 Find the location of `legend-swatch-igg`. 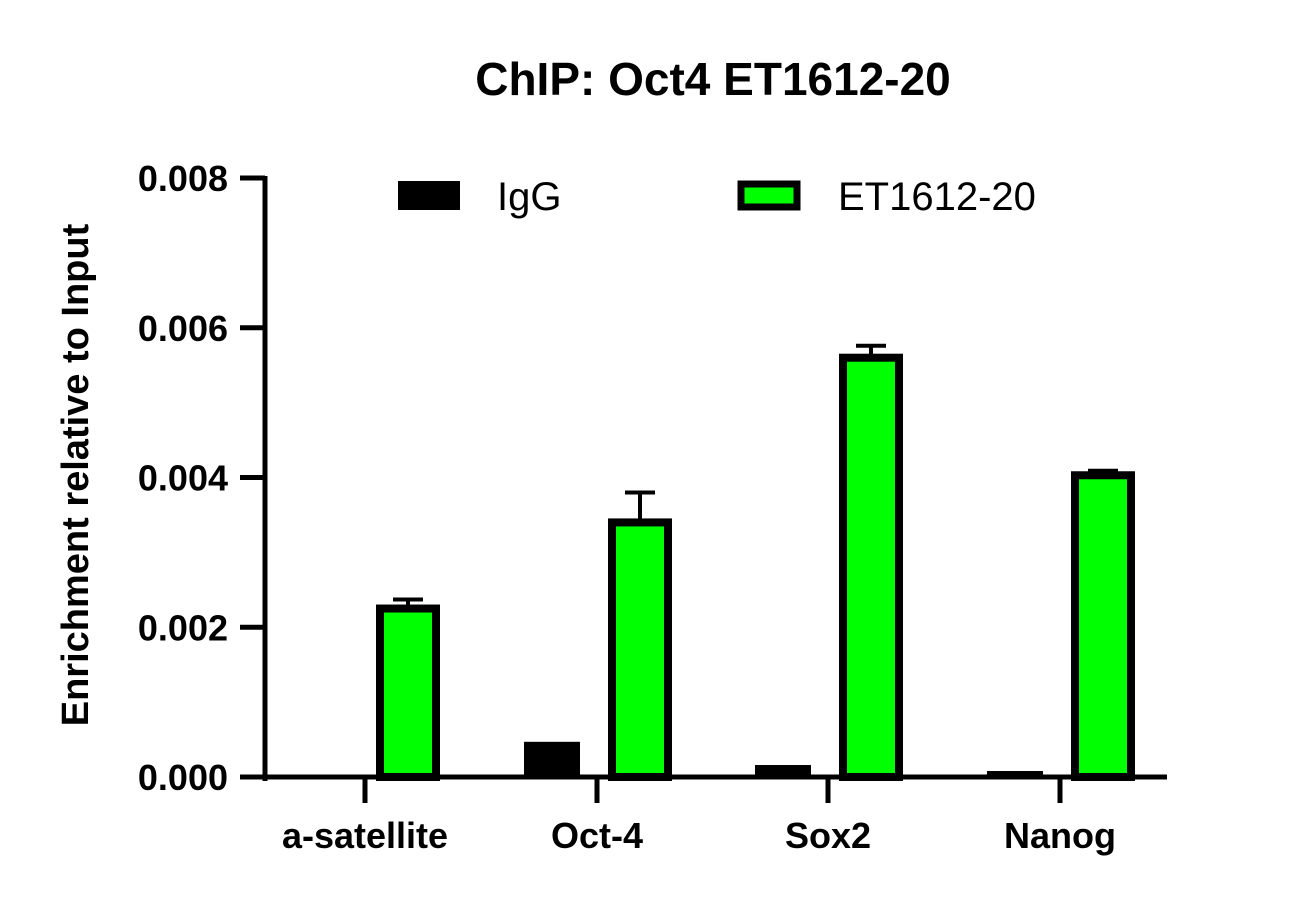

legend-swatch-igg is located at coordinates (429, 195).